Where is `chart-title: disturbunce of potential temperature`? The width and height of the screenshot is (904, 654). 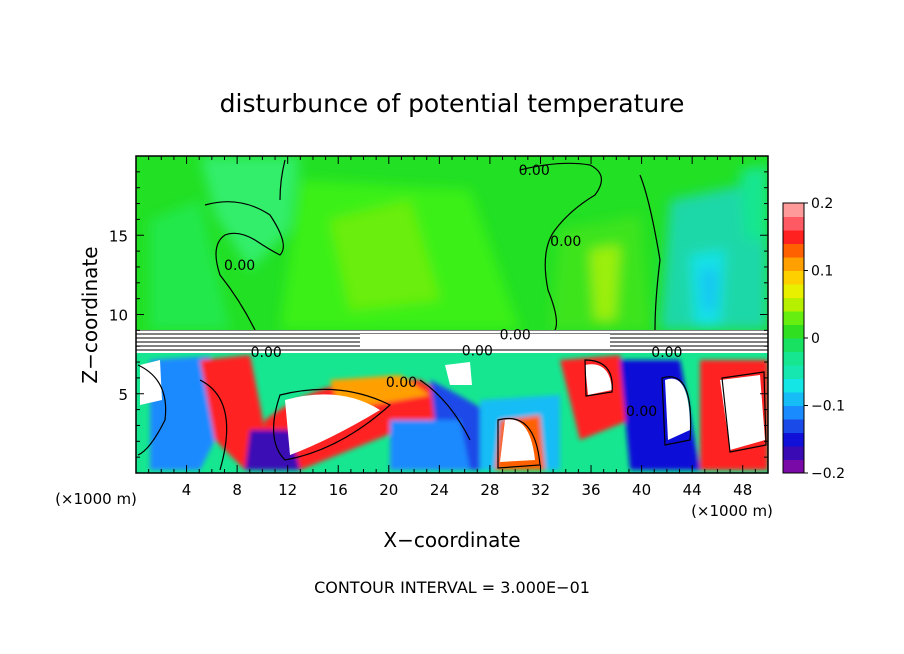
chart-title: disturbunce of potential temperature is located at coordinates (452, 103).